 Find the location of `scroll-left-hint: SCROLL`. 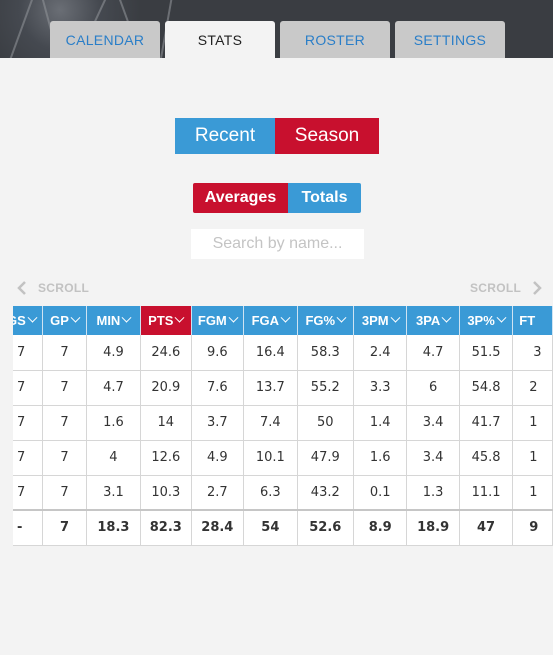

scroll-left-hint: SCROLL is located at coordinates (51, 288).